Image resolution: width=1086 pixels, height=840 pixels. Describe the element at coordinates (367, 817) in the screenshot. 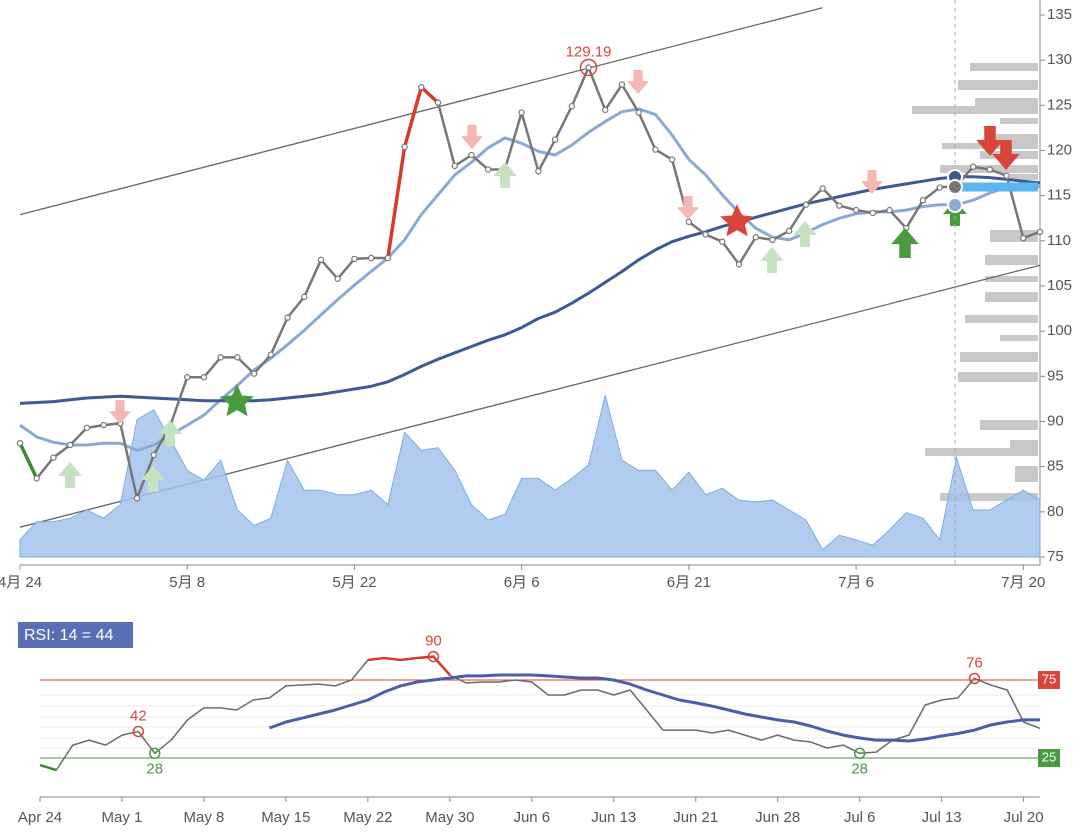

I see `x-tick-label: May 22` at that location.